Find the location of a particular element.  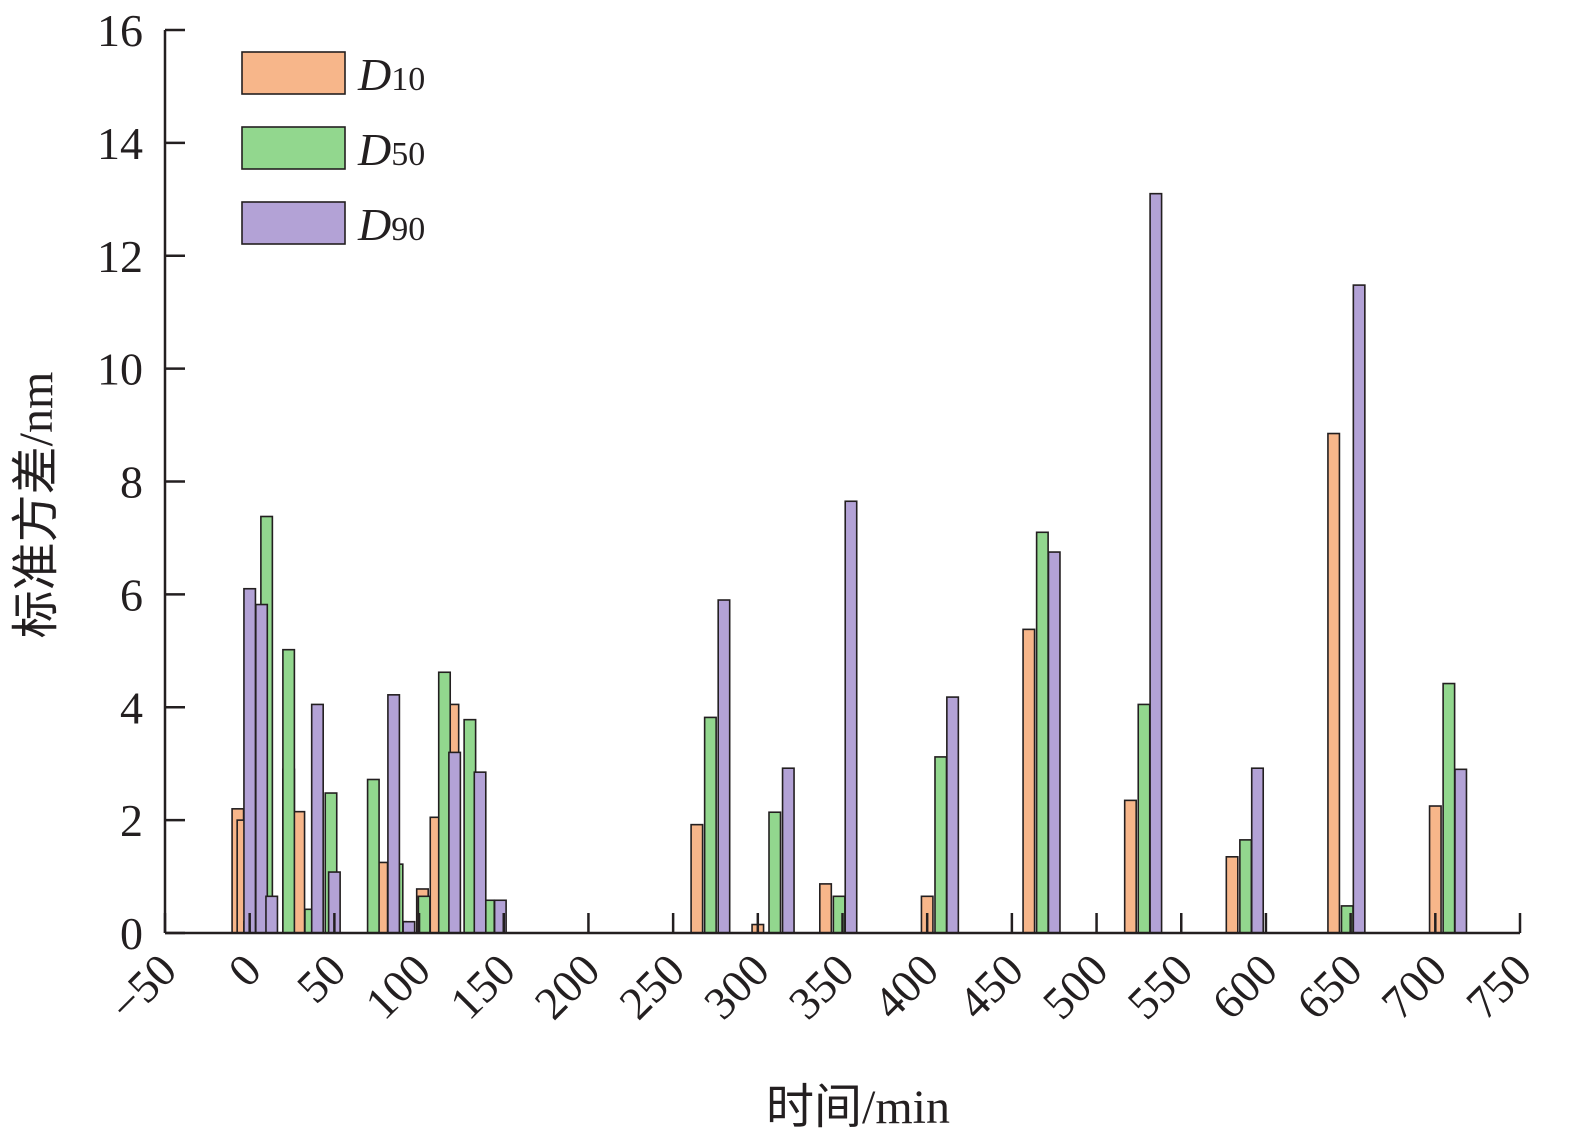

x-tick-label: 200 is located at coordinates (567, 986).